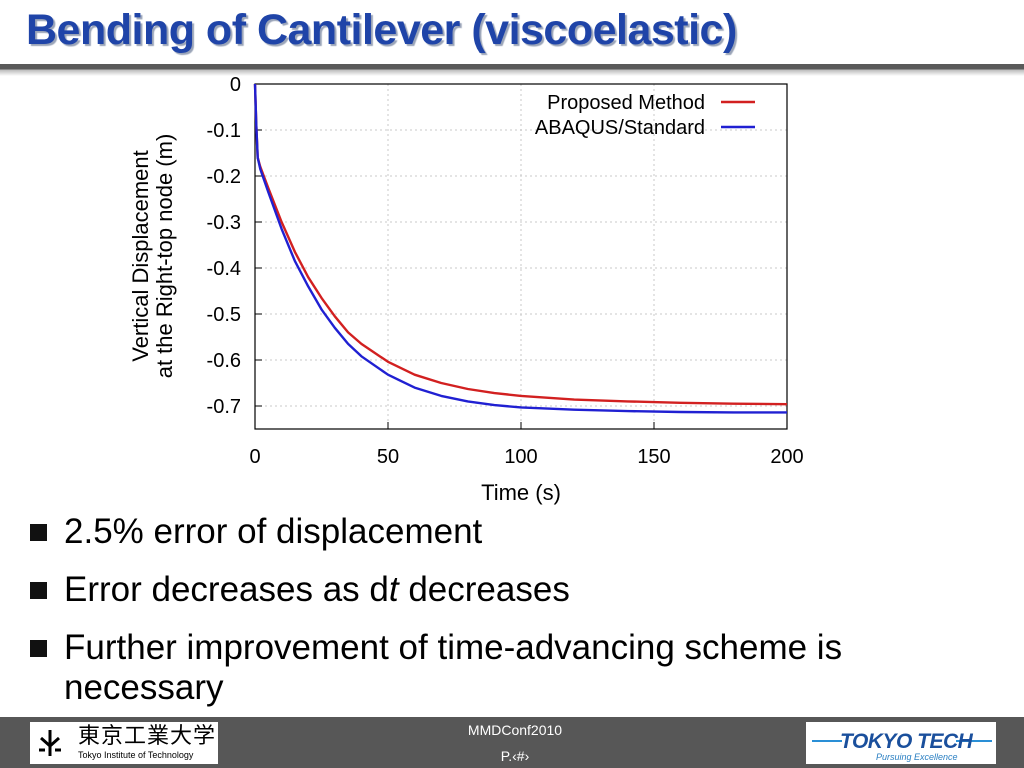  Describe the element at coordinates (254, 457) in the screenshot. I see `x-tick-label: 0` at that location.